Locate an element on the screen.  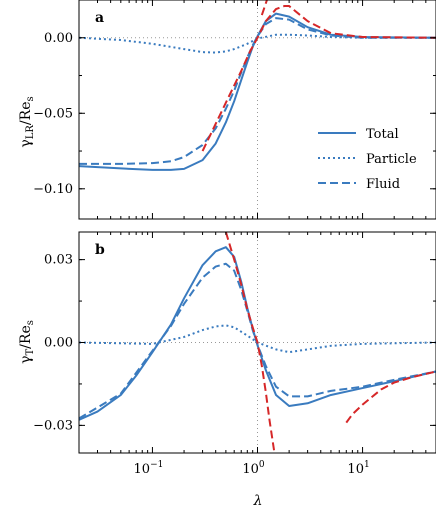
panel-letter-b: b is located at coordinates (100, 250).